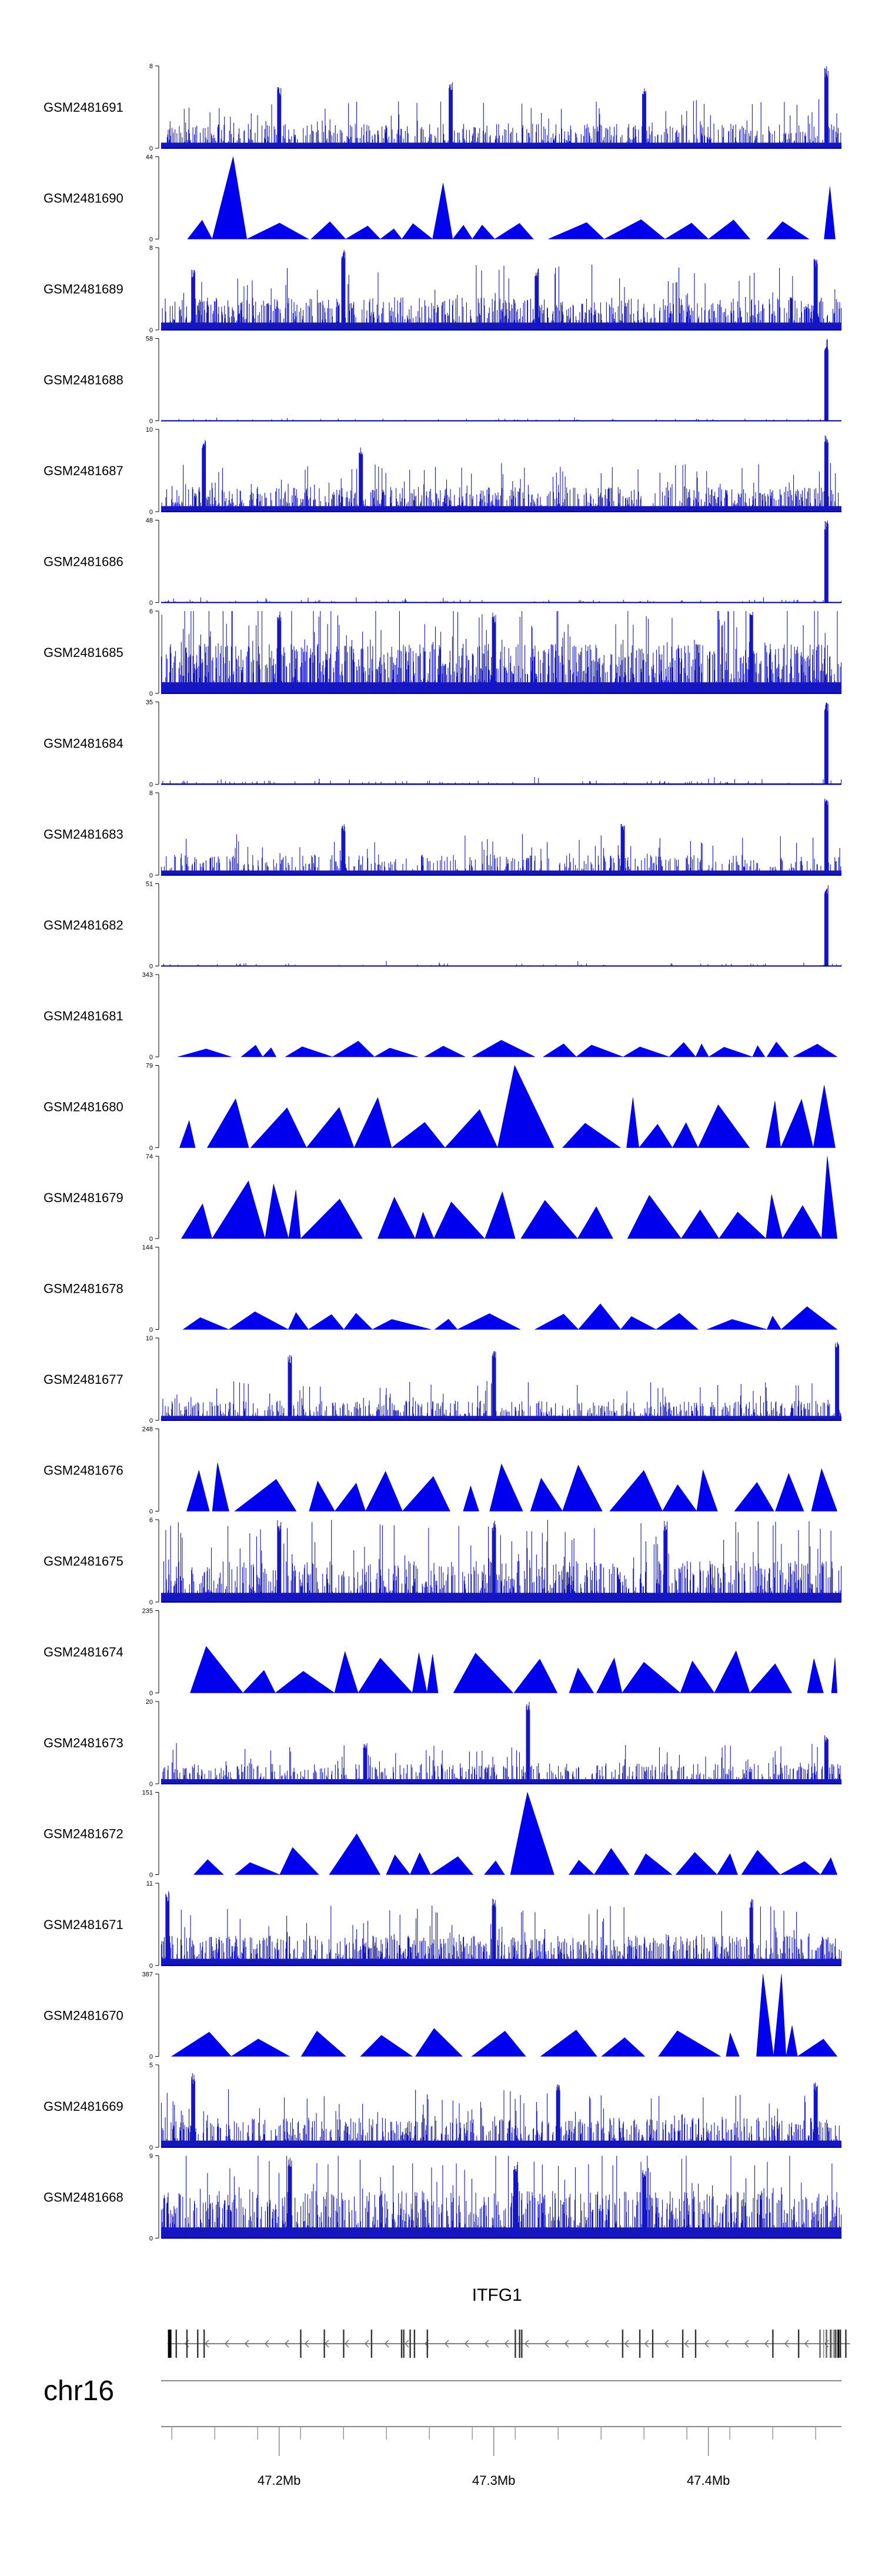 This screenshot has height=2576, width=882. I want to click on y-tick-label-max: 387, so click(147, 1974).